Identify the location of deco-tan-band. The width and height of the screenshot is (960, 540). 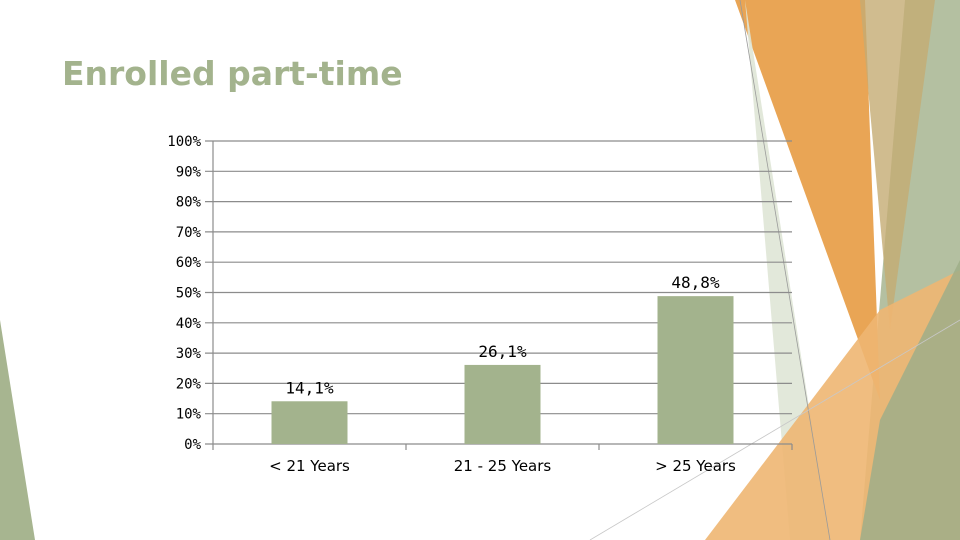
(897, 165).